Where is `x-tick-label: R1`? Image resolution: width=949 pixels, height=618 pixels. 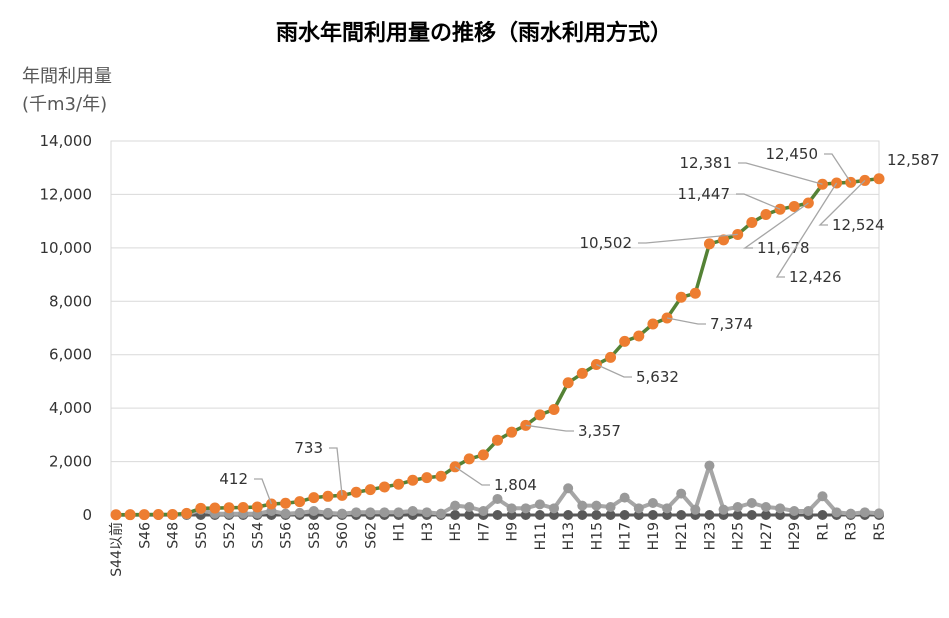
x-tick-label: R1 is located at coordinates (823, 531).